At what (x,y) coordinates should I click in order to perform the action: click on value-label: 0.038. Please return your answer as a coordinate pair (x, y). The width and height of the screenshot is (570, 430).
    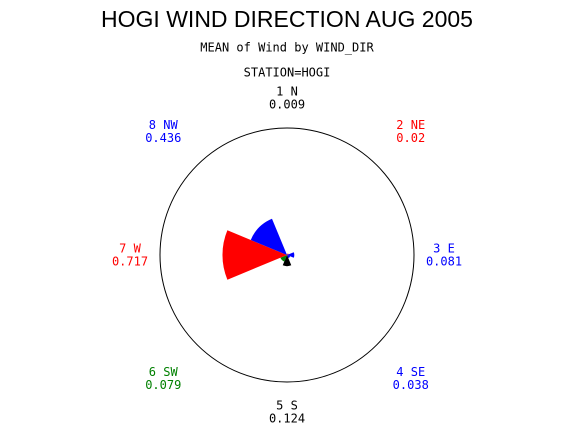
    Looking at the image, I should click on (411, 385).